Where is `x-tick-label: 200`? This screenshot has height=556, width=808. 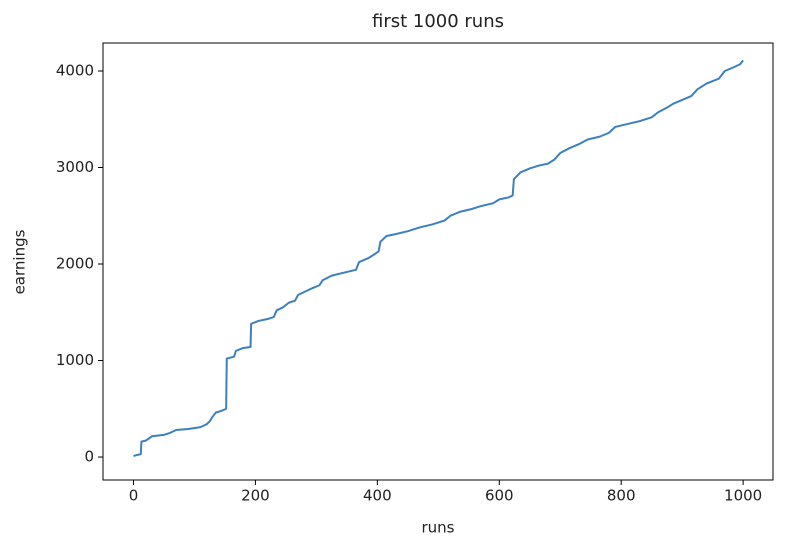
x-tick-label: 200 is located at coordinates (255, 496).